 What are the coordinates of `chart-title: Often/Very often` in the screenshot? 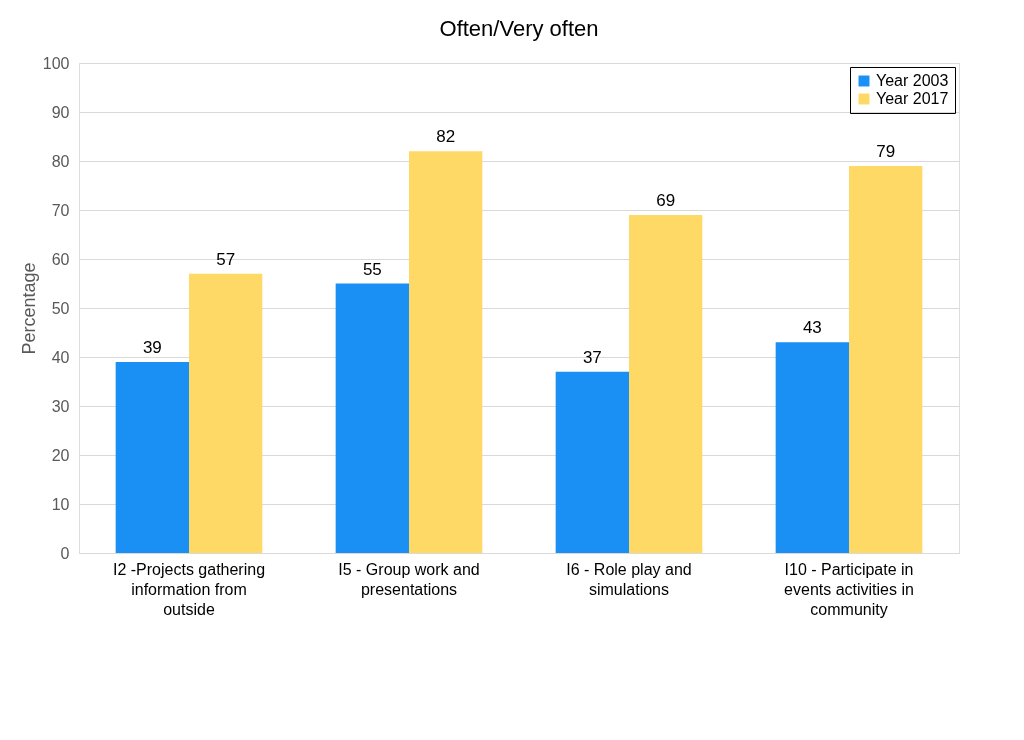 It's located at (519, 28).